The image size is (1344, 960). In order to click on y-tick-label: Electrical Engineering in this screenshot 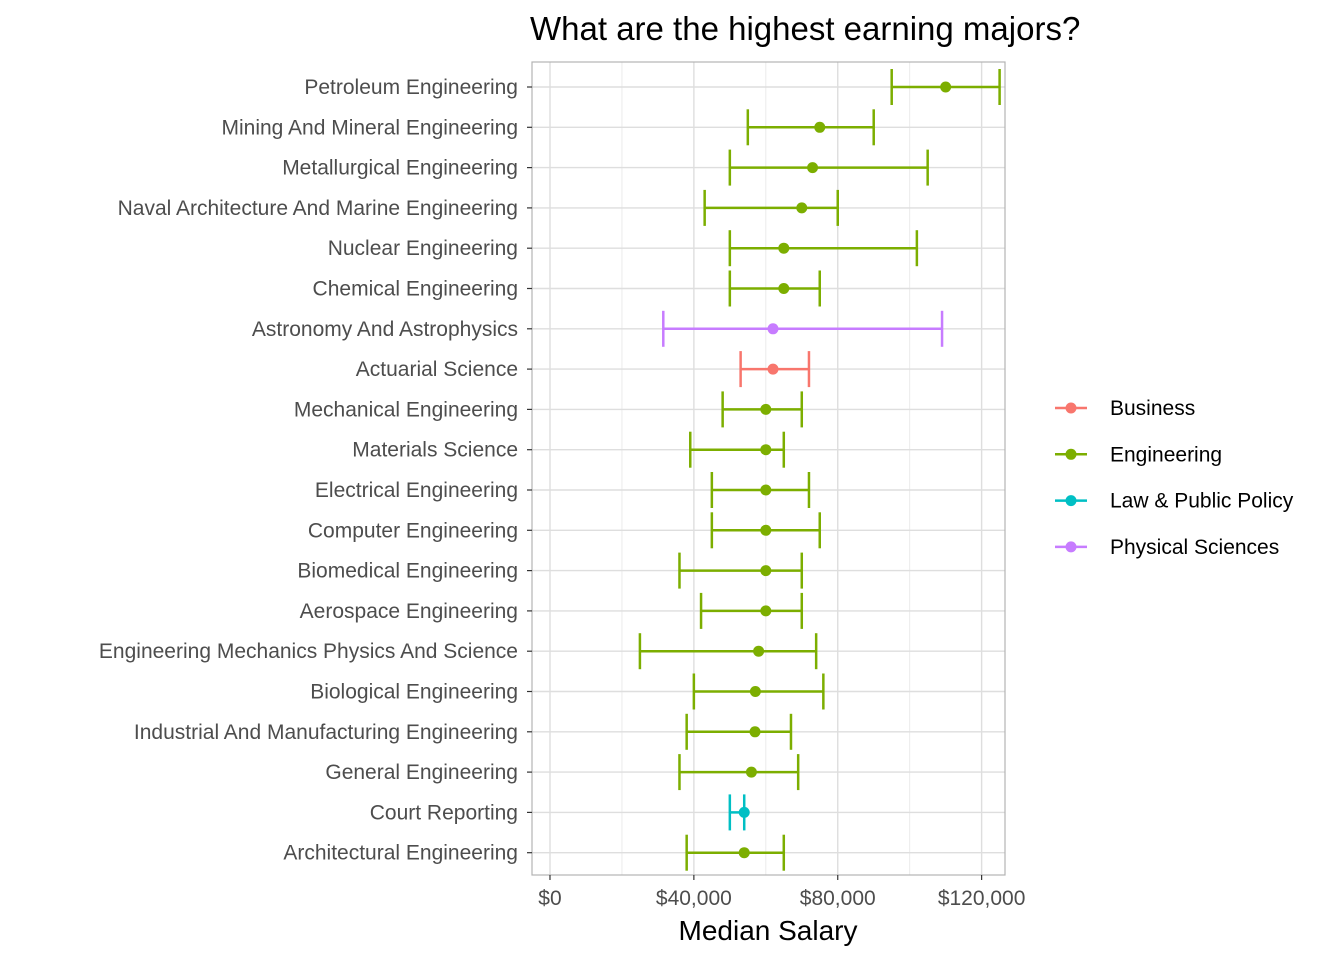, I will do `click(416, 490)`.